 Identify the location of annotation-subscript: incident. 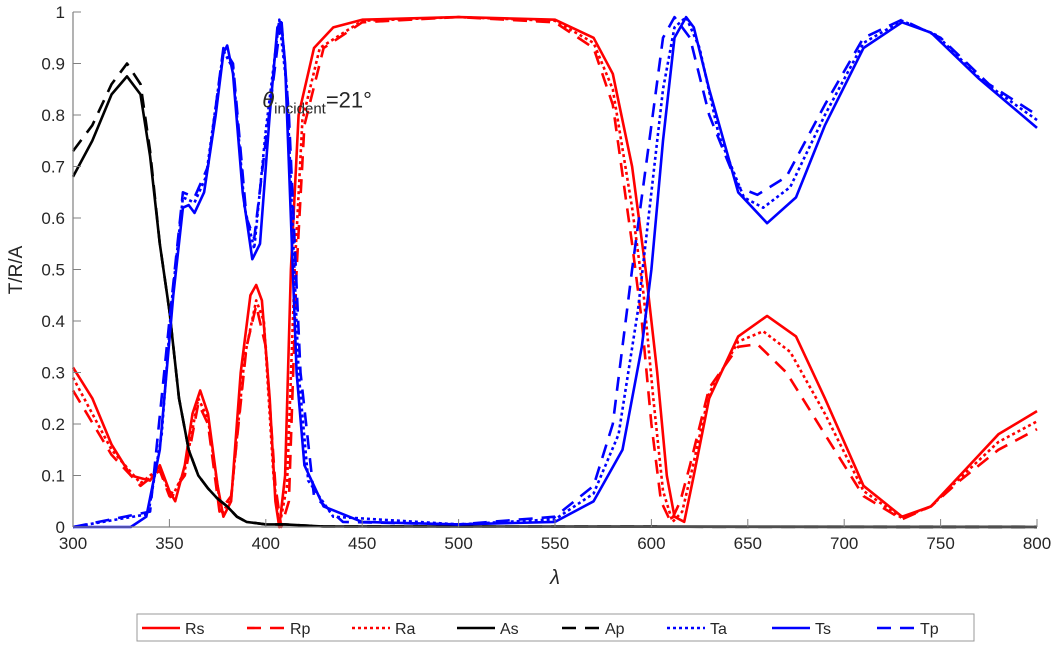
(300, 109).